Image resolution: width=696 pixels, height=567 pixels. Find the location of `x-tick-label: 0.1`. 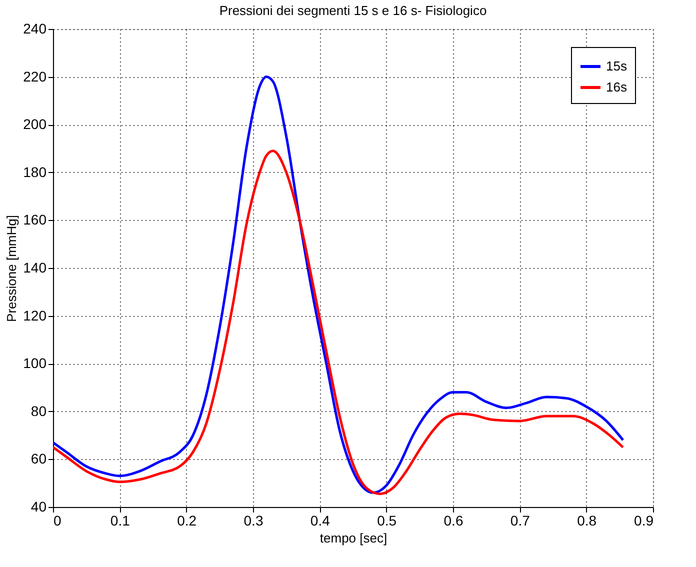

x-tick-label: 0.1 is located at coordinates (120, 520).